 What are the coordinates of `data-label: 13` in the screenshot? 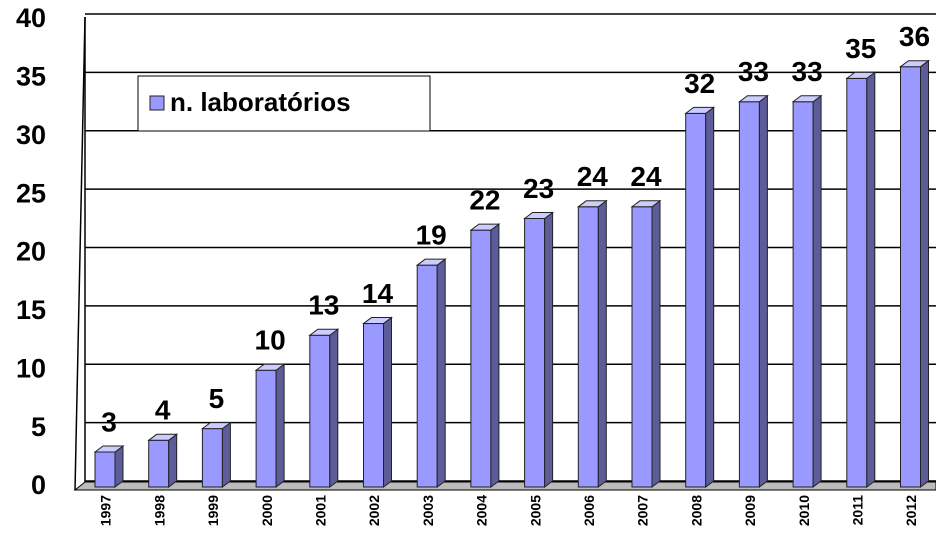 It's located at (323, 305).